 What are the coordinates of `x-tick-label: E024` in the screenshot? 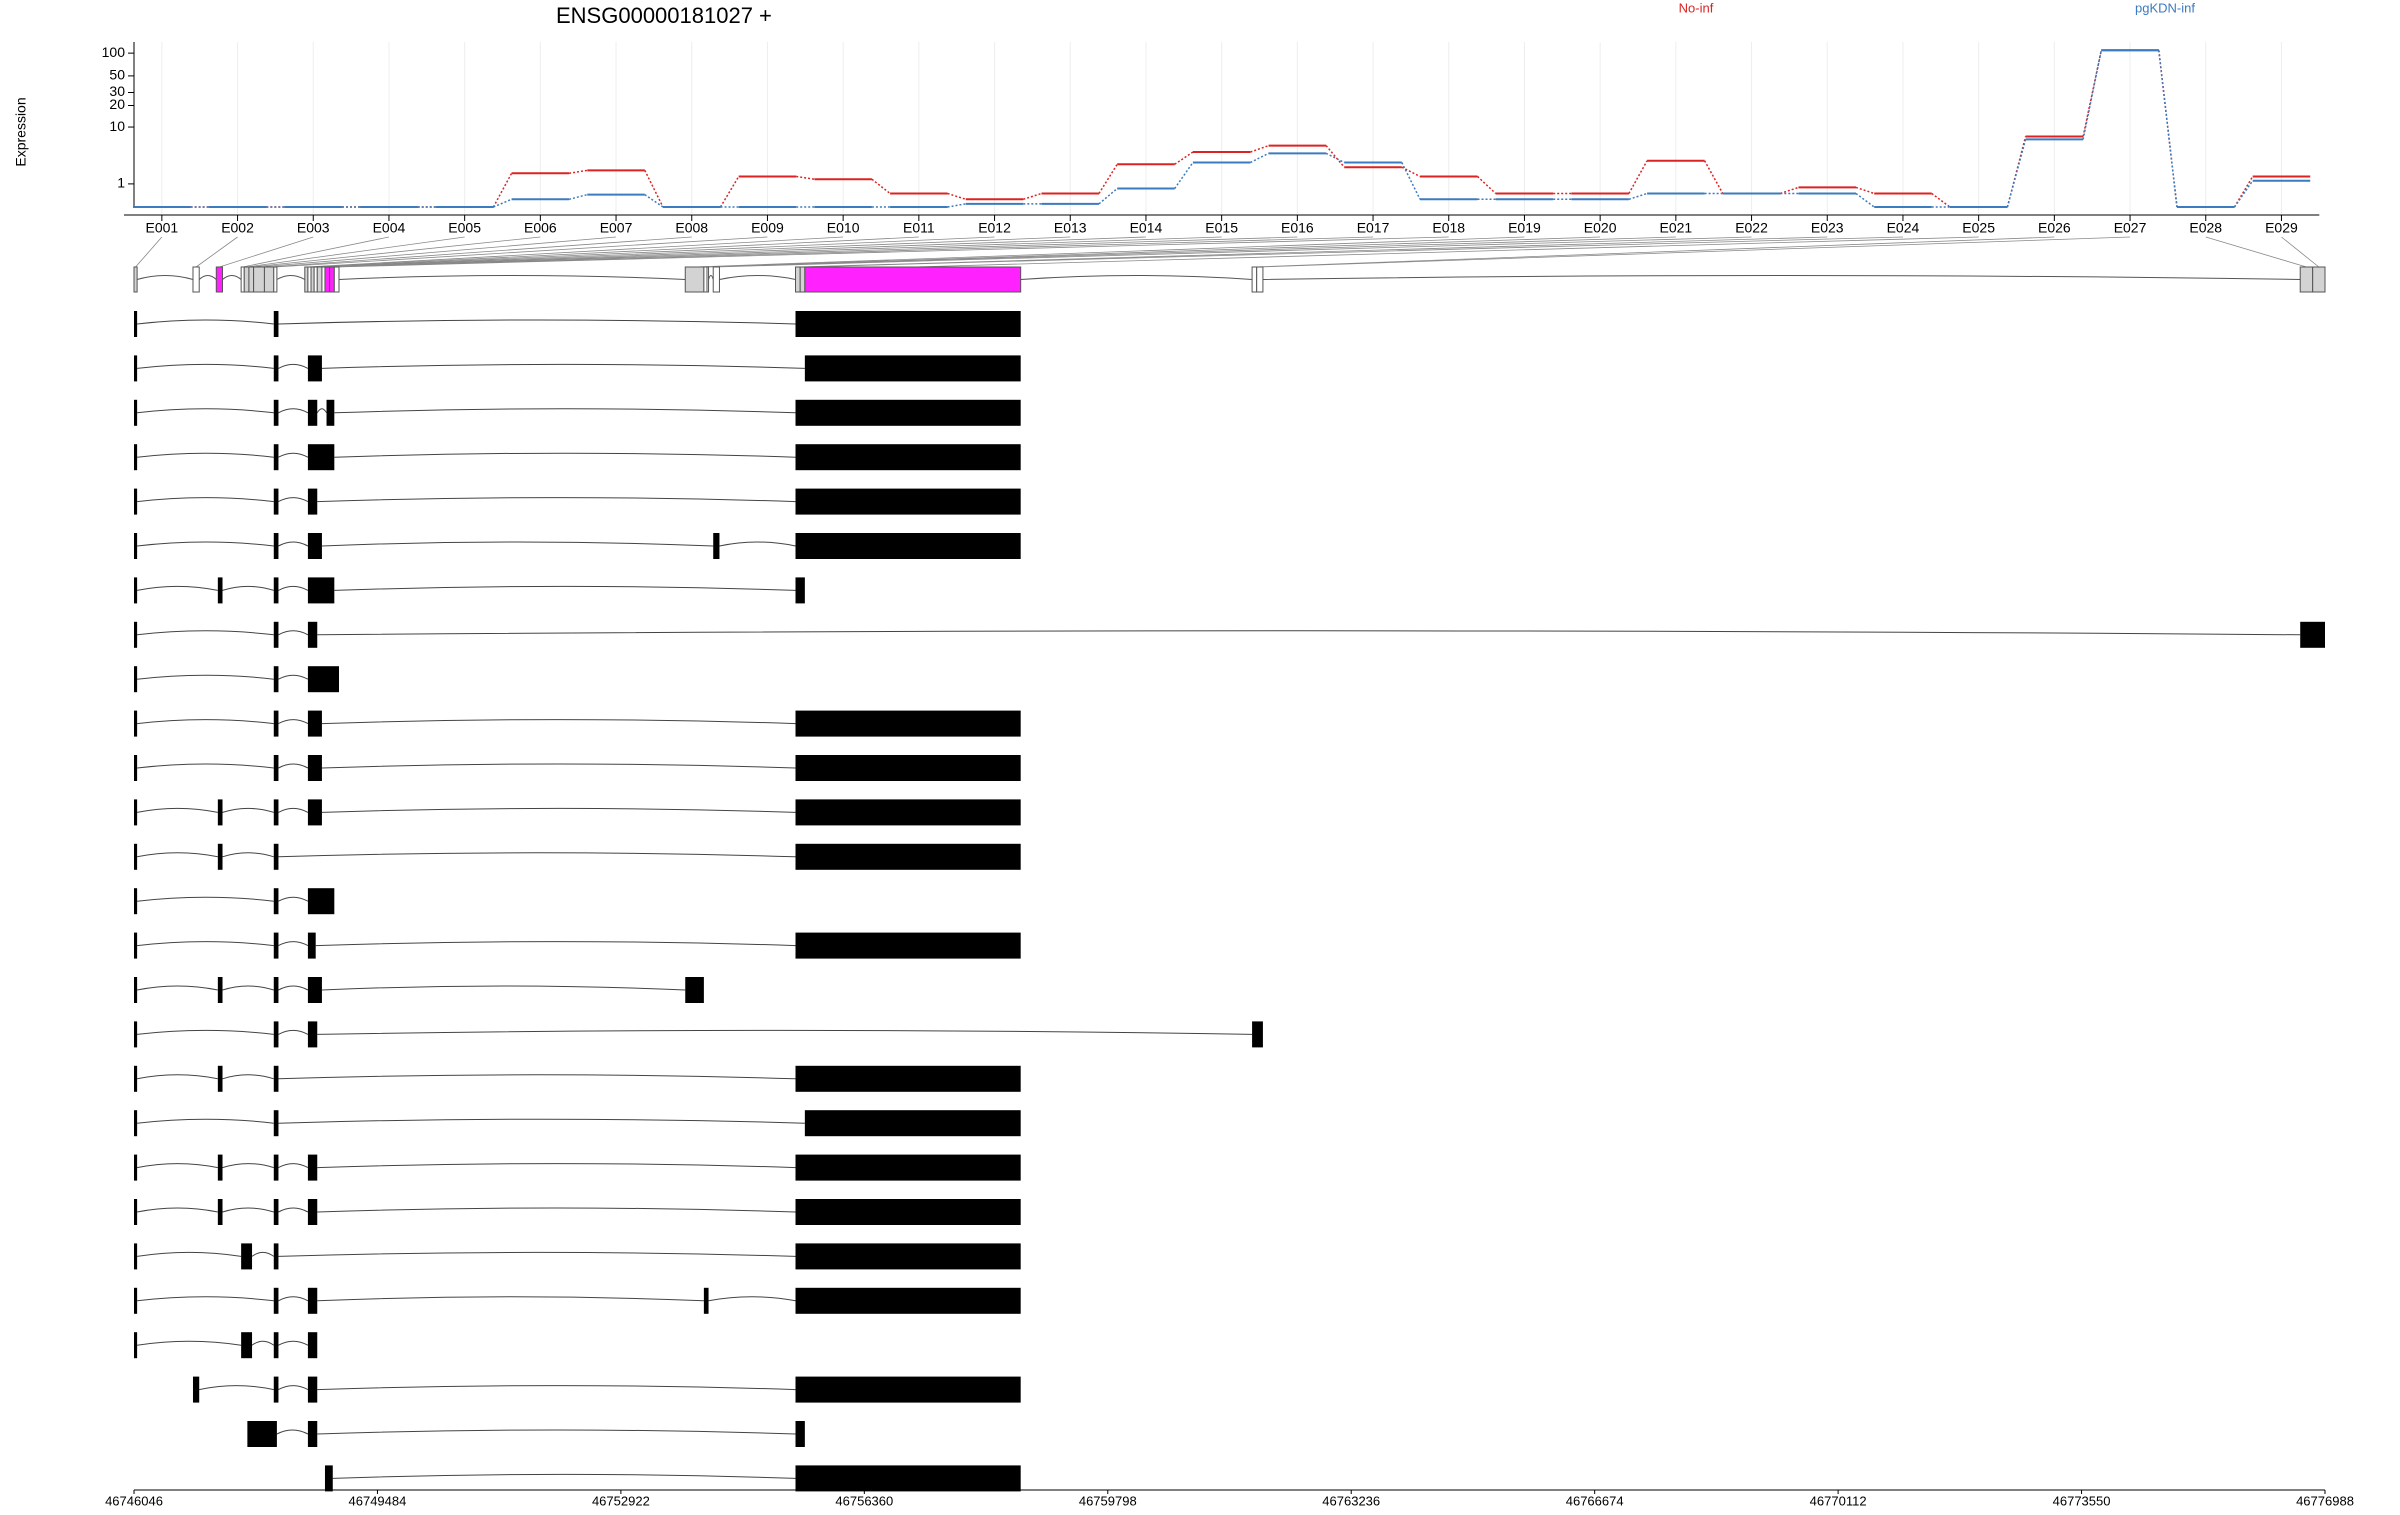 It's located at (1903, 228).